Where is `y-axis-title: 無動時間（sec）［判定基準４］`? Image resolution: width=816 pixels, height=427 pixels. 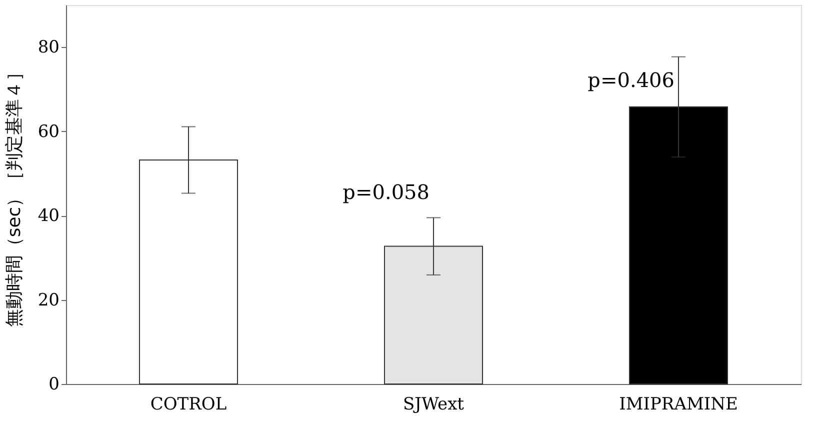
y-axis-title: 無動時間（sec）［判定基準４］ is located at coordinates (14, 195).